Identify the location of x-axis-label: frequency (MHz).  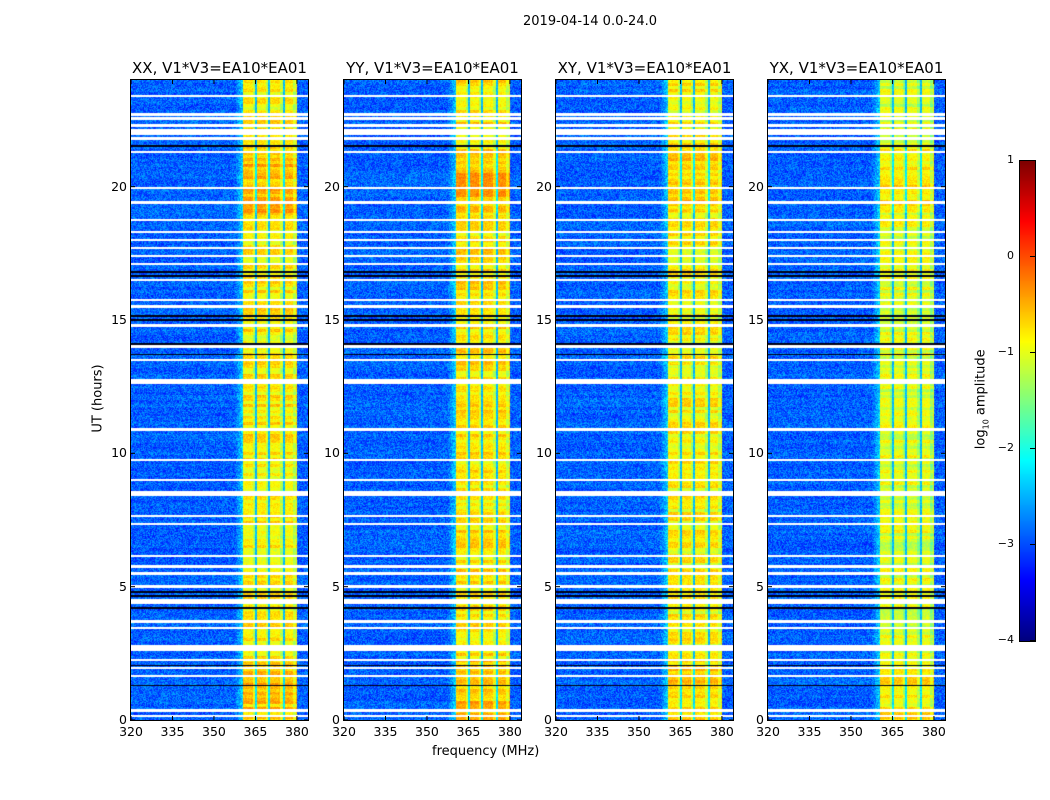
(486, 751).